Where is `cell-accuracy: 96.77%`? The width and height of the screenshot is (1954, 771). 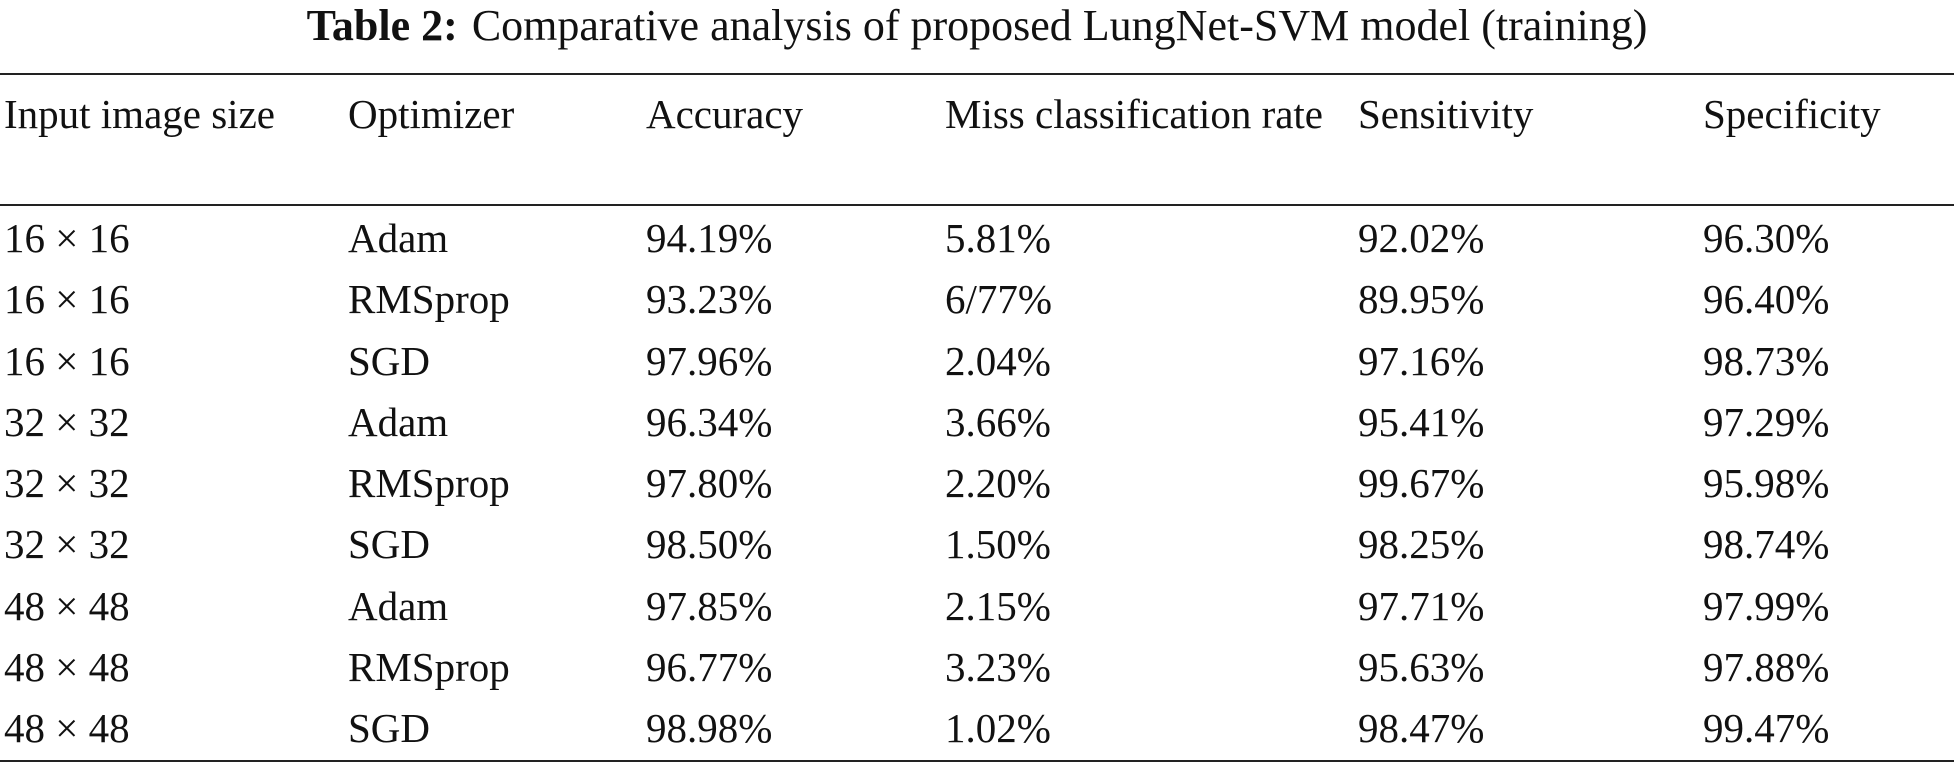
cell-accuracy: 96.77% is located at coordinates (709, 667).